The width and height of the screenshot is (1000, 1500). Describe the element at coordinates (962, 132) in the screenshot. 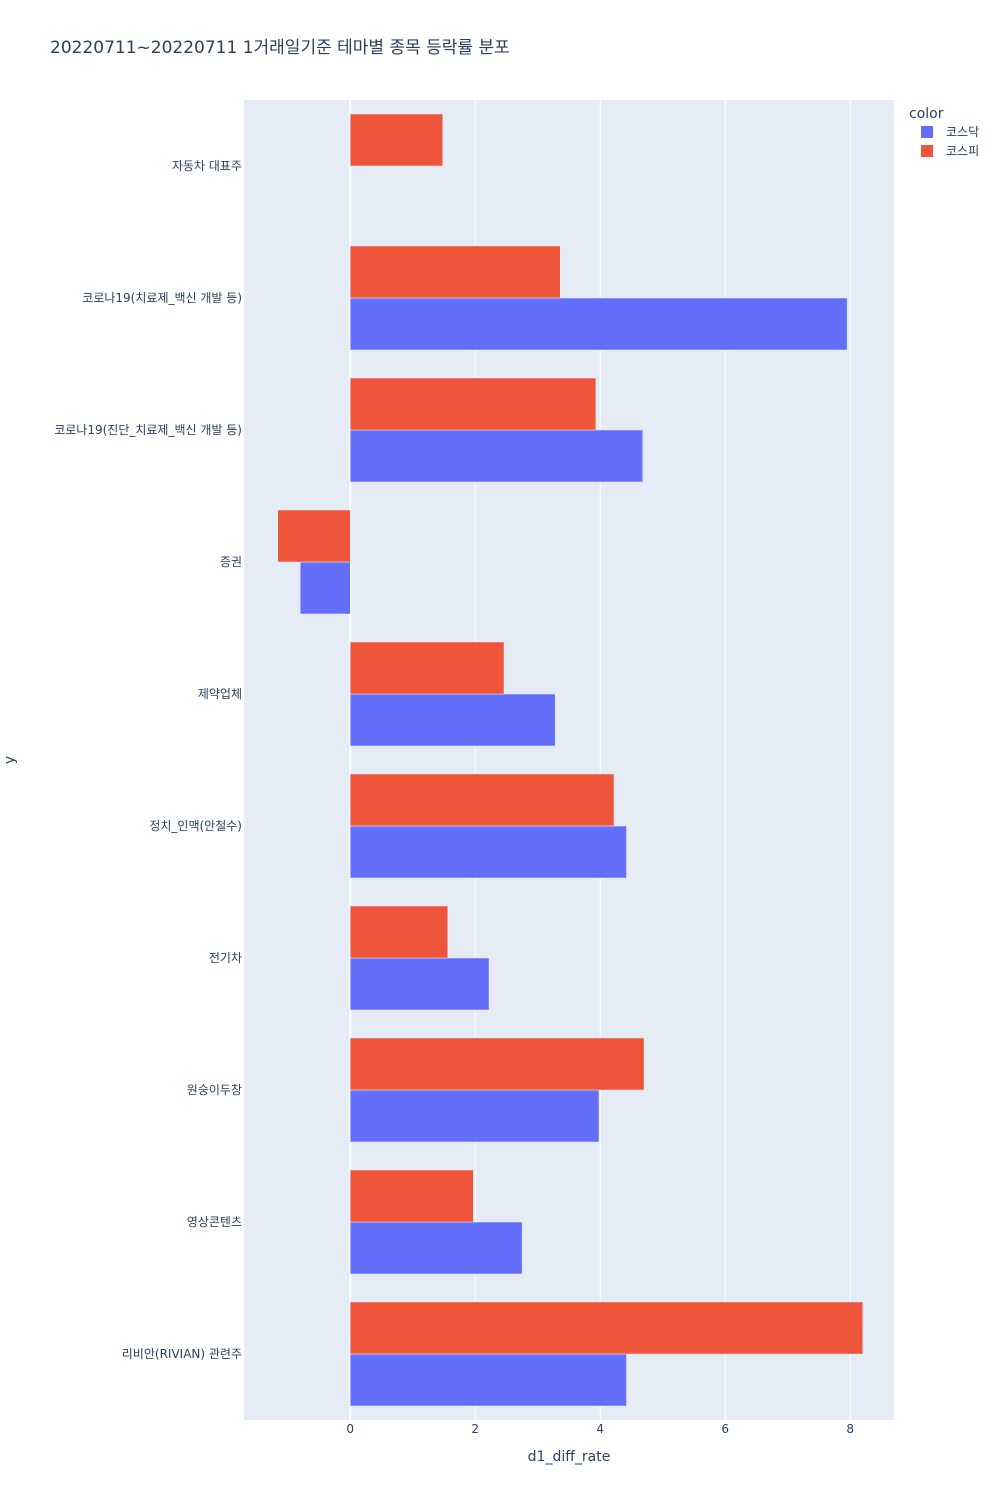

I see `legend-label: 코스닥` at that location.